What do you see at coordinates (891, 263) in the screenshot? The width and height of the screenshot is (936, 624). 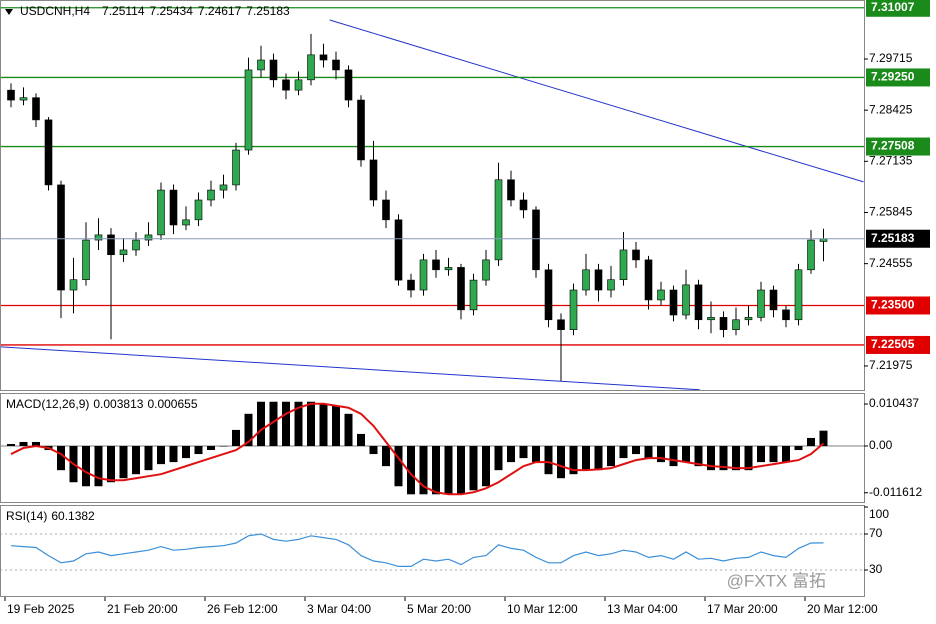 I see `y-tick-label: 7.24555` at bounding box center [891, 263].